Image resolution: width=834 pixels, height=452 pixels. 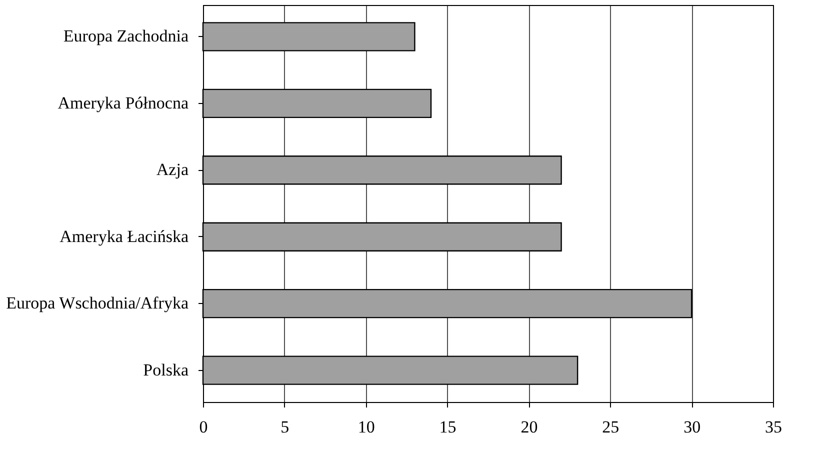 What do you see at coordinates (447, 427) in the screenshot?
I see `x-tick-label: 15` at bounding box center [447, 427].